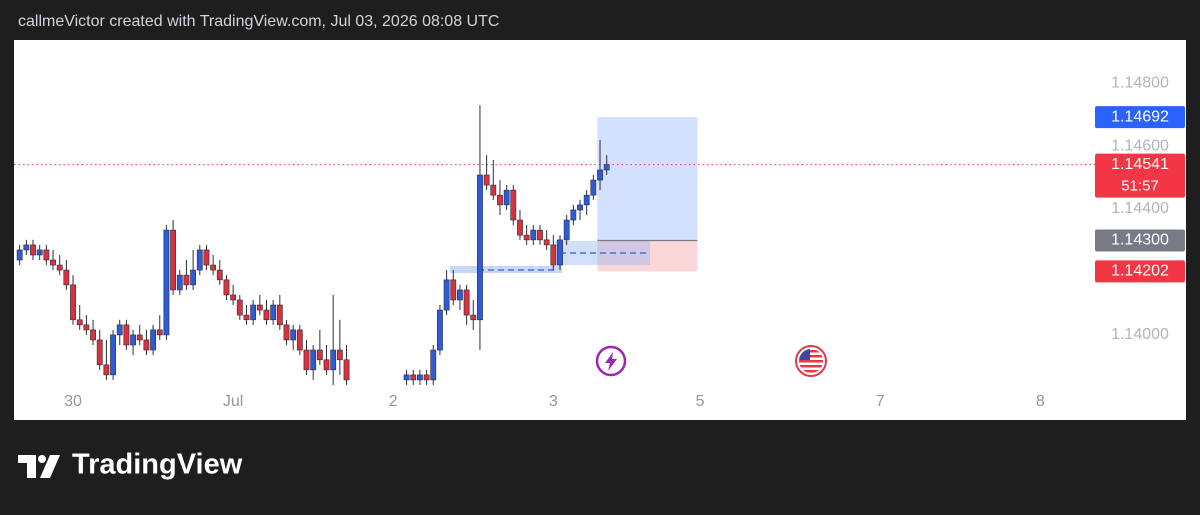 This screenshot has width=1200, height=515. Describe the element at coordinates (1140, 164) in the screenshot. I see `price-label: 1.14541` at that location.